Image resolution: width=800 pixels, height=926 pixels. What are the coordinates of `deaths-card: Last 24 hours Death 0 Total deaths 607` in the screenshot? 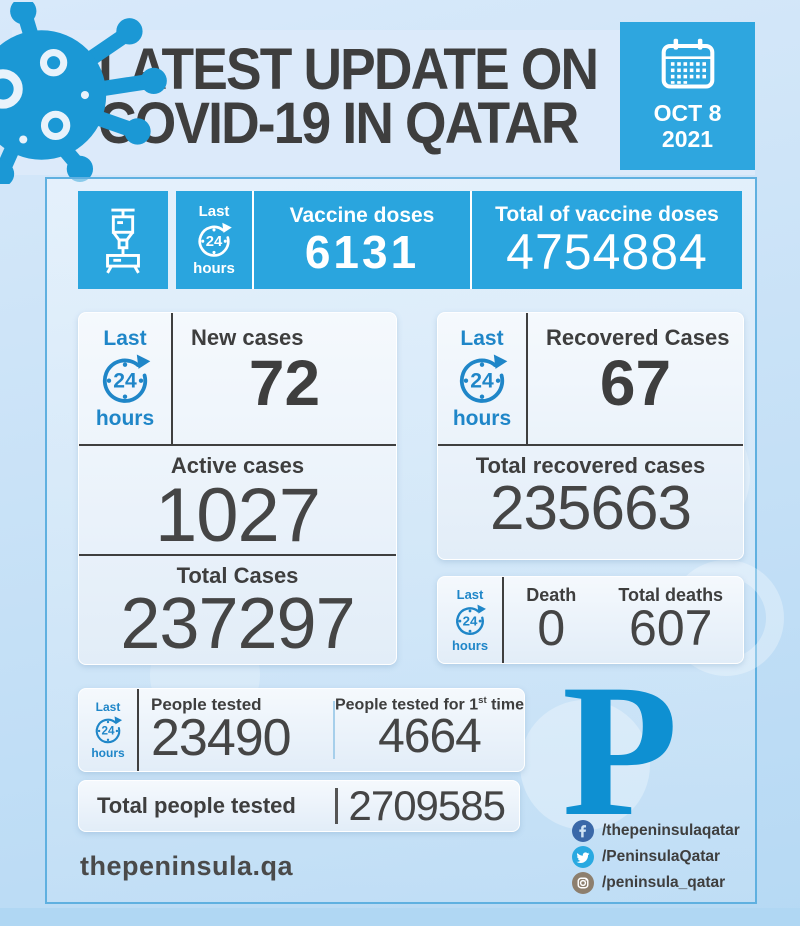 It's located at (590, 620).